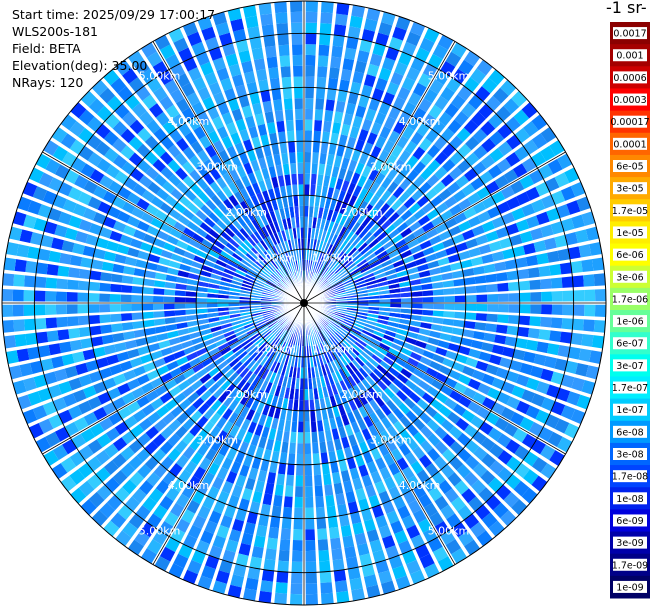 Image resolution: width=650 pixels, height=614 pixels. What do you see at coordinates (629, 410) in the screenshot?
I see `colorbar-tick-label: 1e-07` at bounding box center [629, 410].